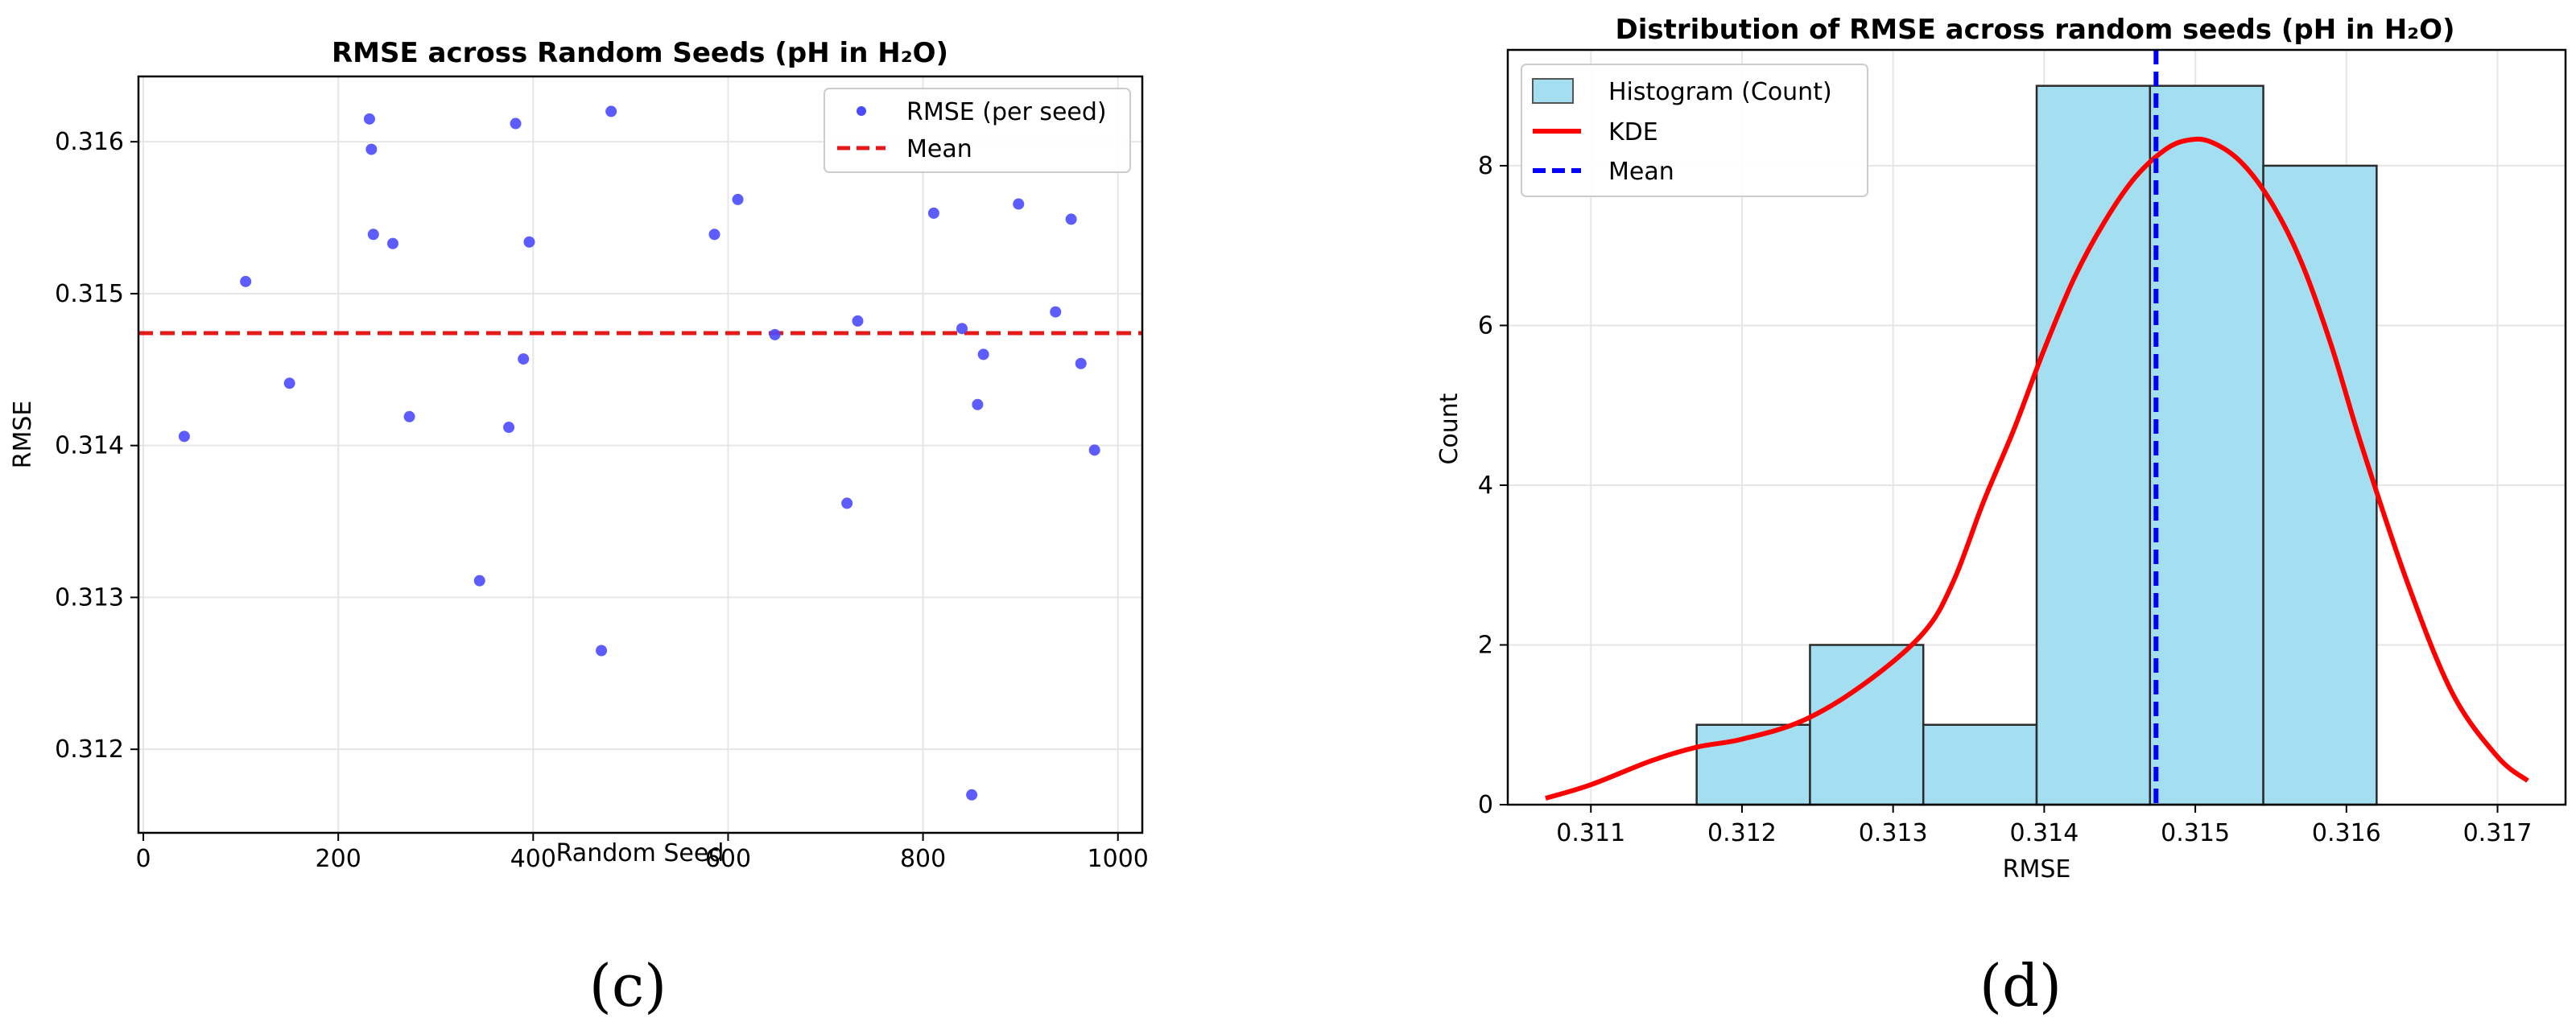 Image resolution: width=2576 pixels, height=1034 pixels. What do you see at coordinates (2346, 833) in the screenshot?
I see `histogram-xtick-label: 0.316` at bounding box center [2346, 833].